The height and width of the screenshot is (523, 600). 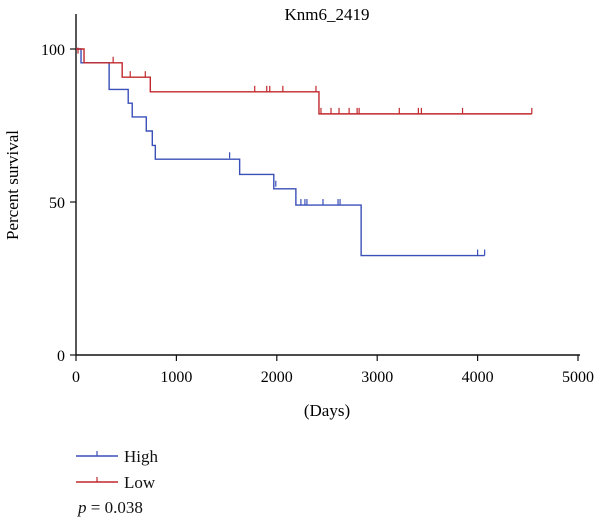 What do you see at coordinates (76, 377) in the screenshot?
I see `x-tick-label: 0` at bounding box center [76, 377].